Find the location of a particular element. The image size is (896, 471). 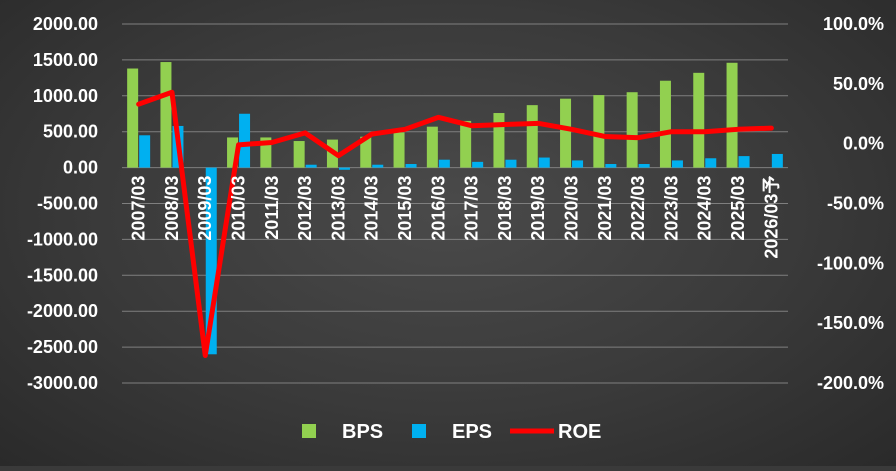

legend-swatch-eps is located at coordinates (419, 431).